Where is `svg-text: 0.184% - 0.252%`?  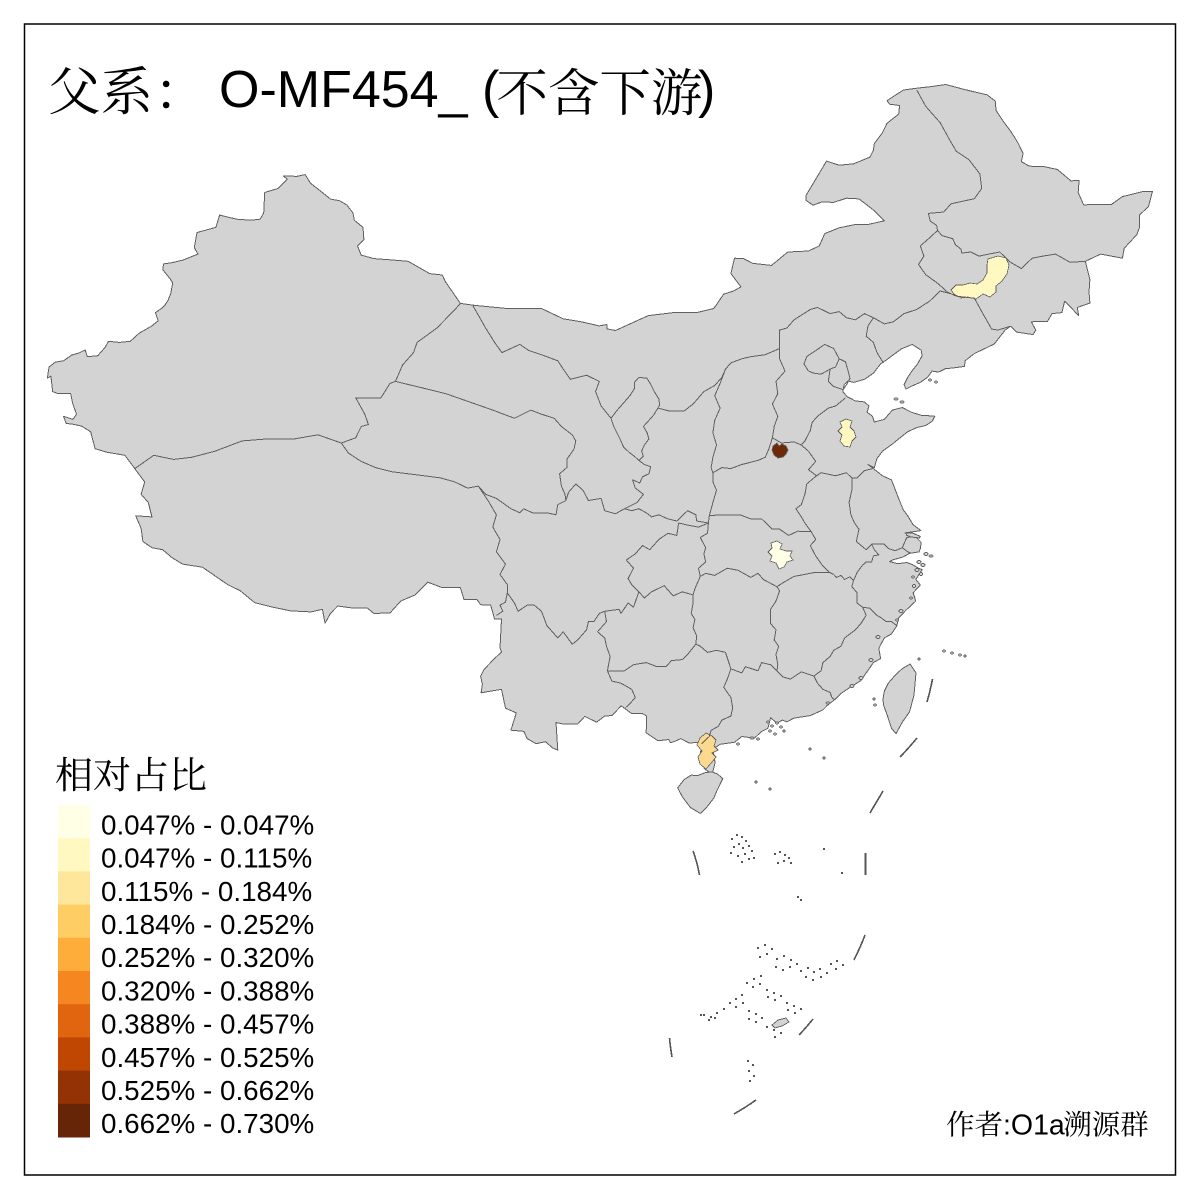 svg-text: 0.184% - 0.252% is located at coordinates (207, 924).